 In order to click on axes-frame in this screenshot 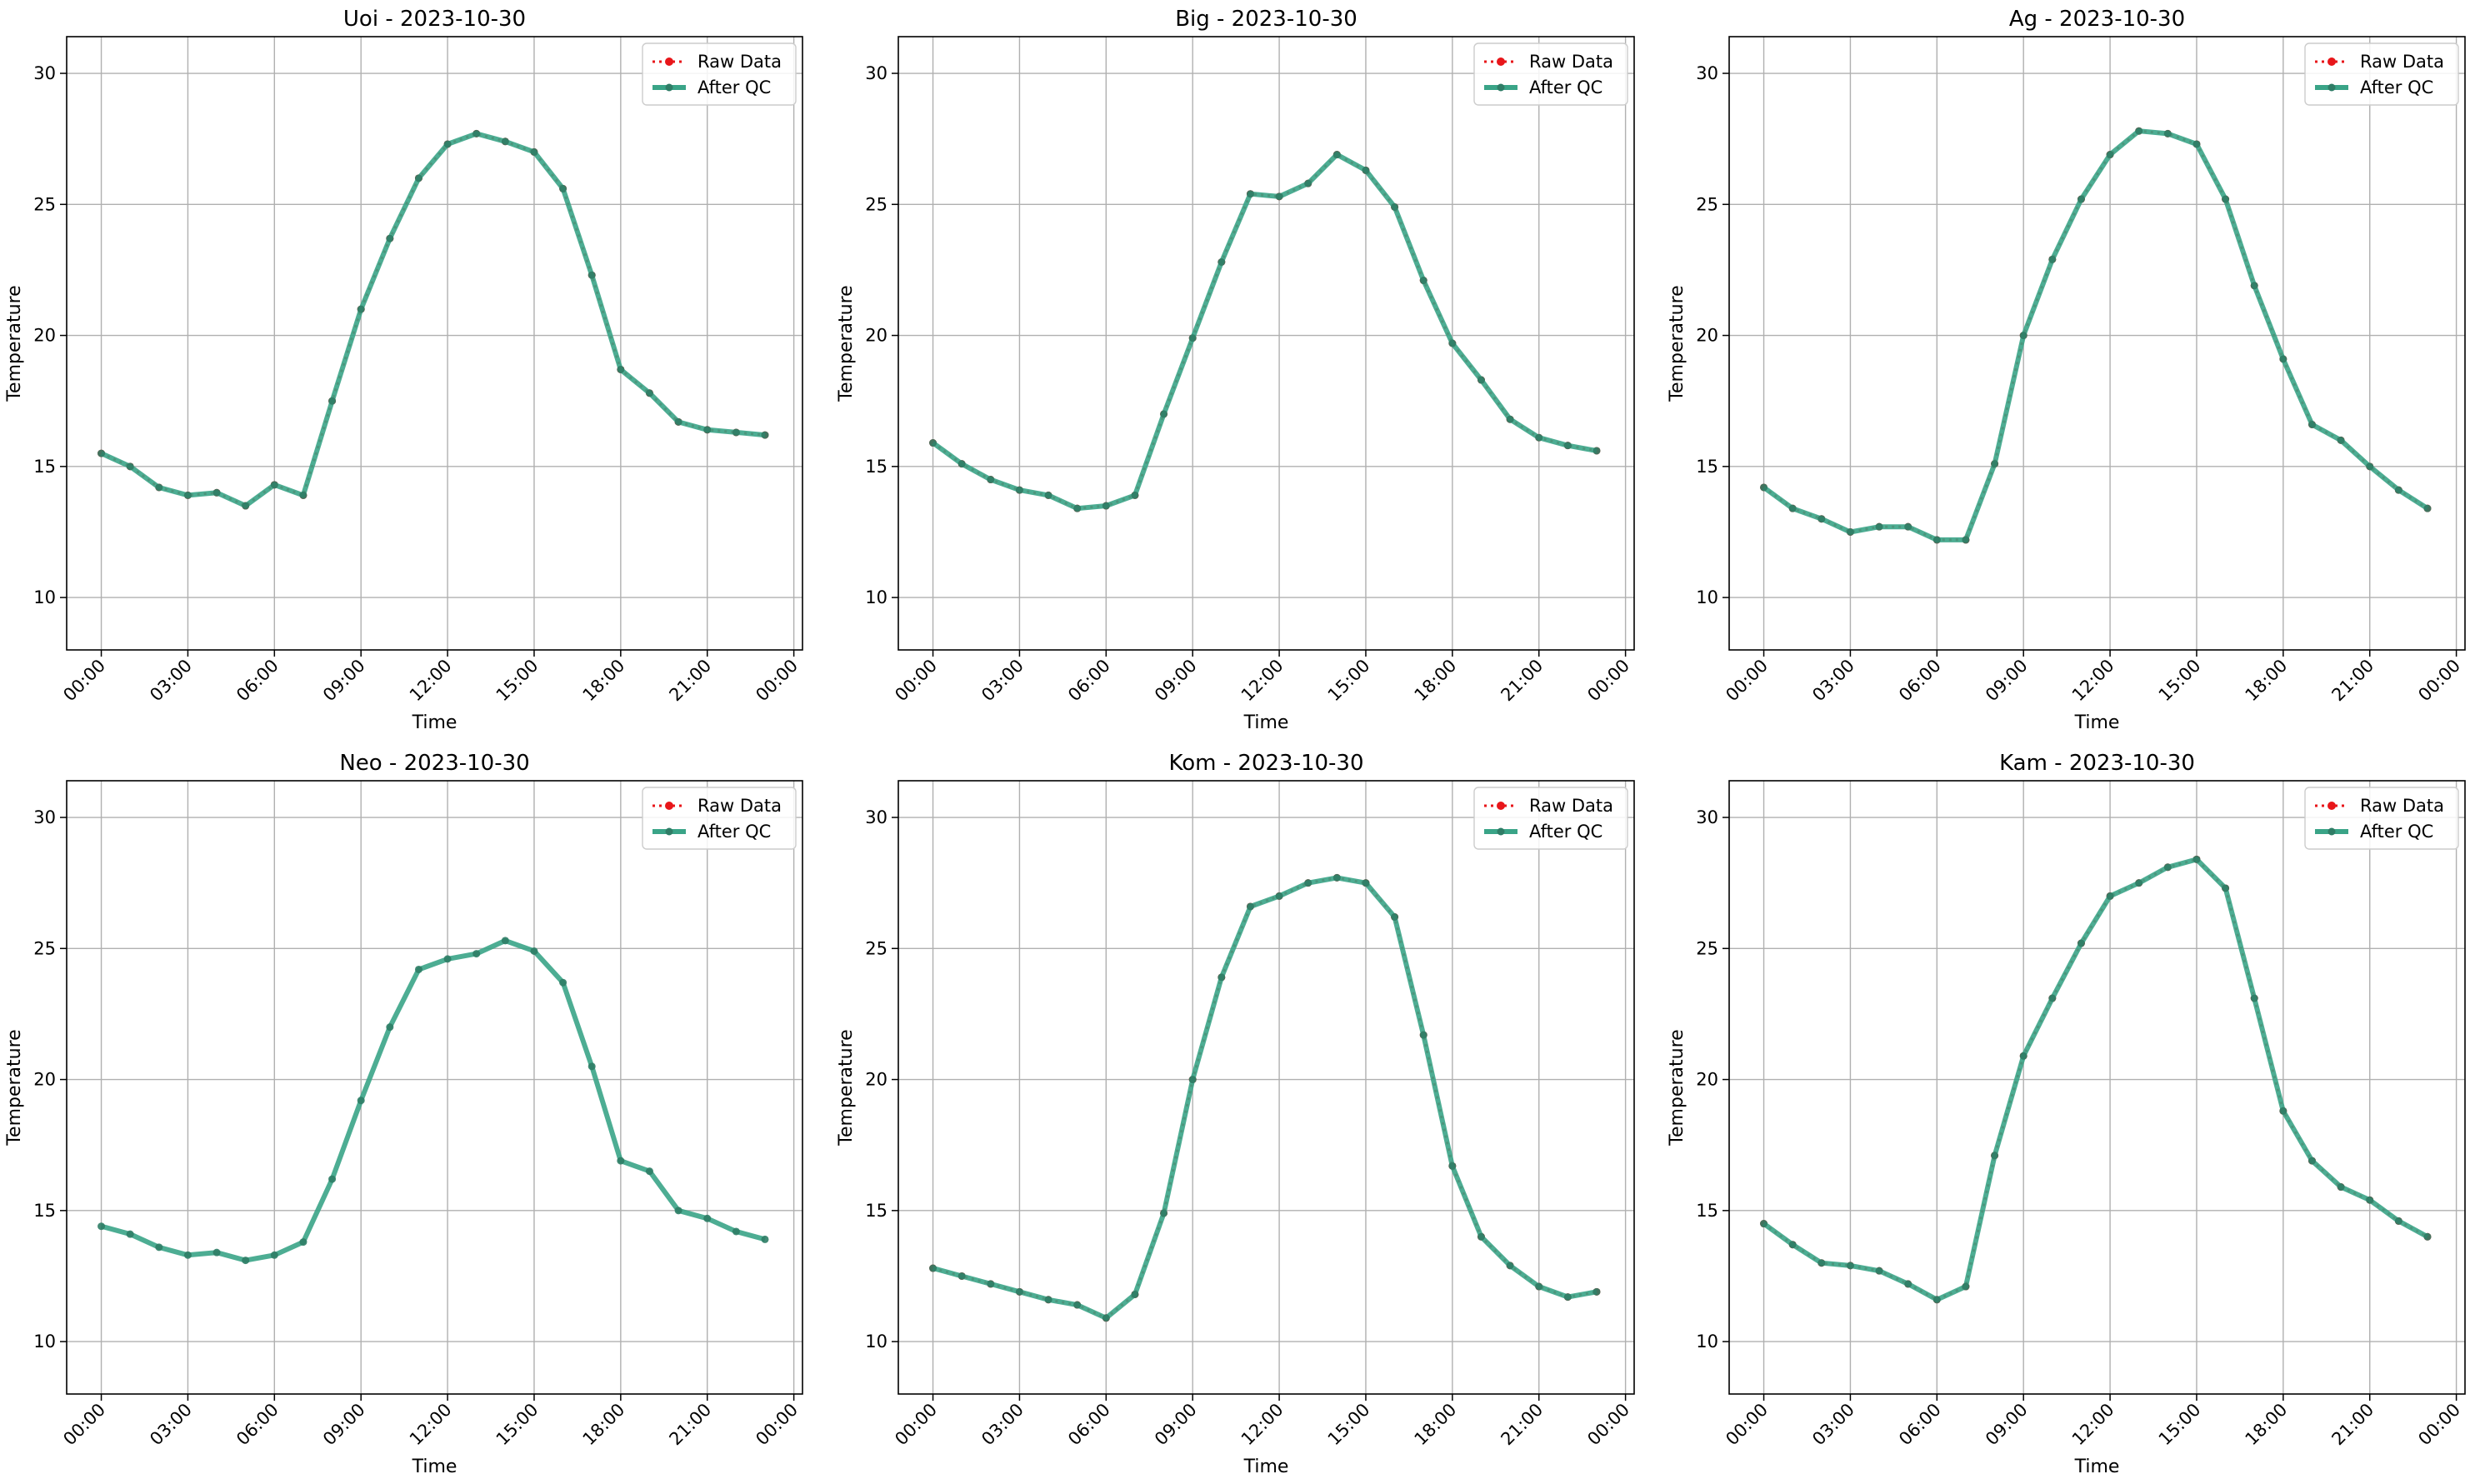, I will do `click(2097, 343)`.